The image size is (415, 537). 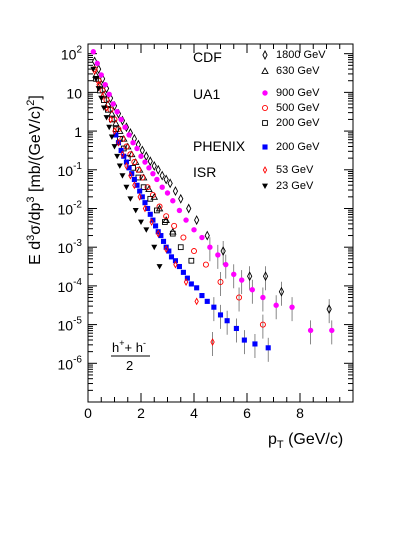 What do you see at coordinates (141, 413) in the screenshot?
I see `x-tick-label: 2` at bounding box center [141, 413].